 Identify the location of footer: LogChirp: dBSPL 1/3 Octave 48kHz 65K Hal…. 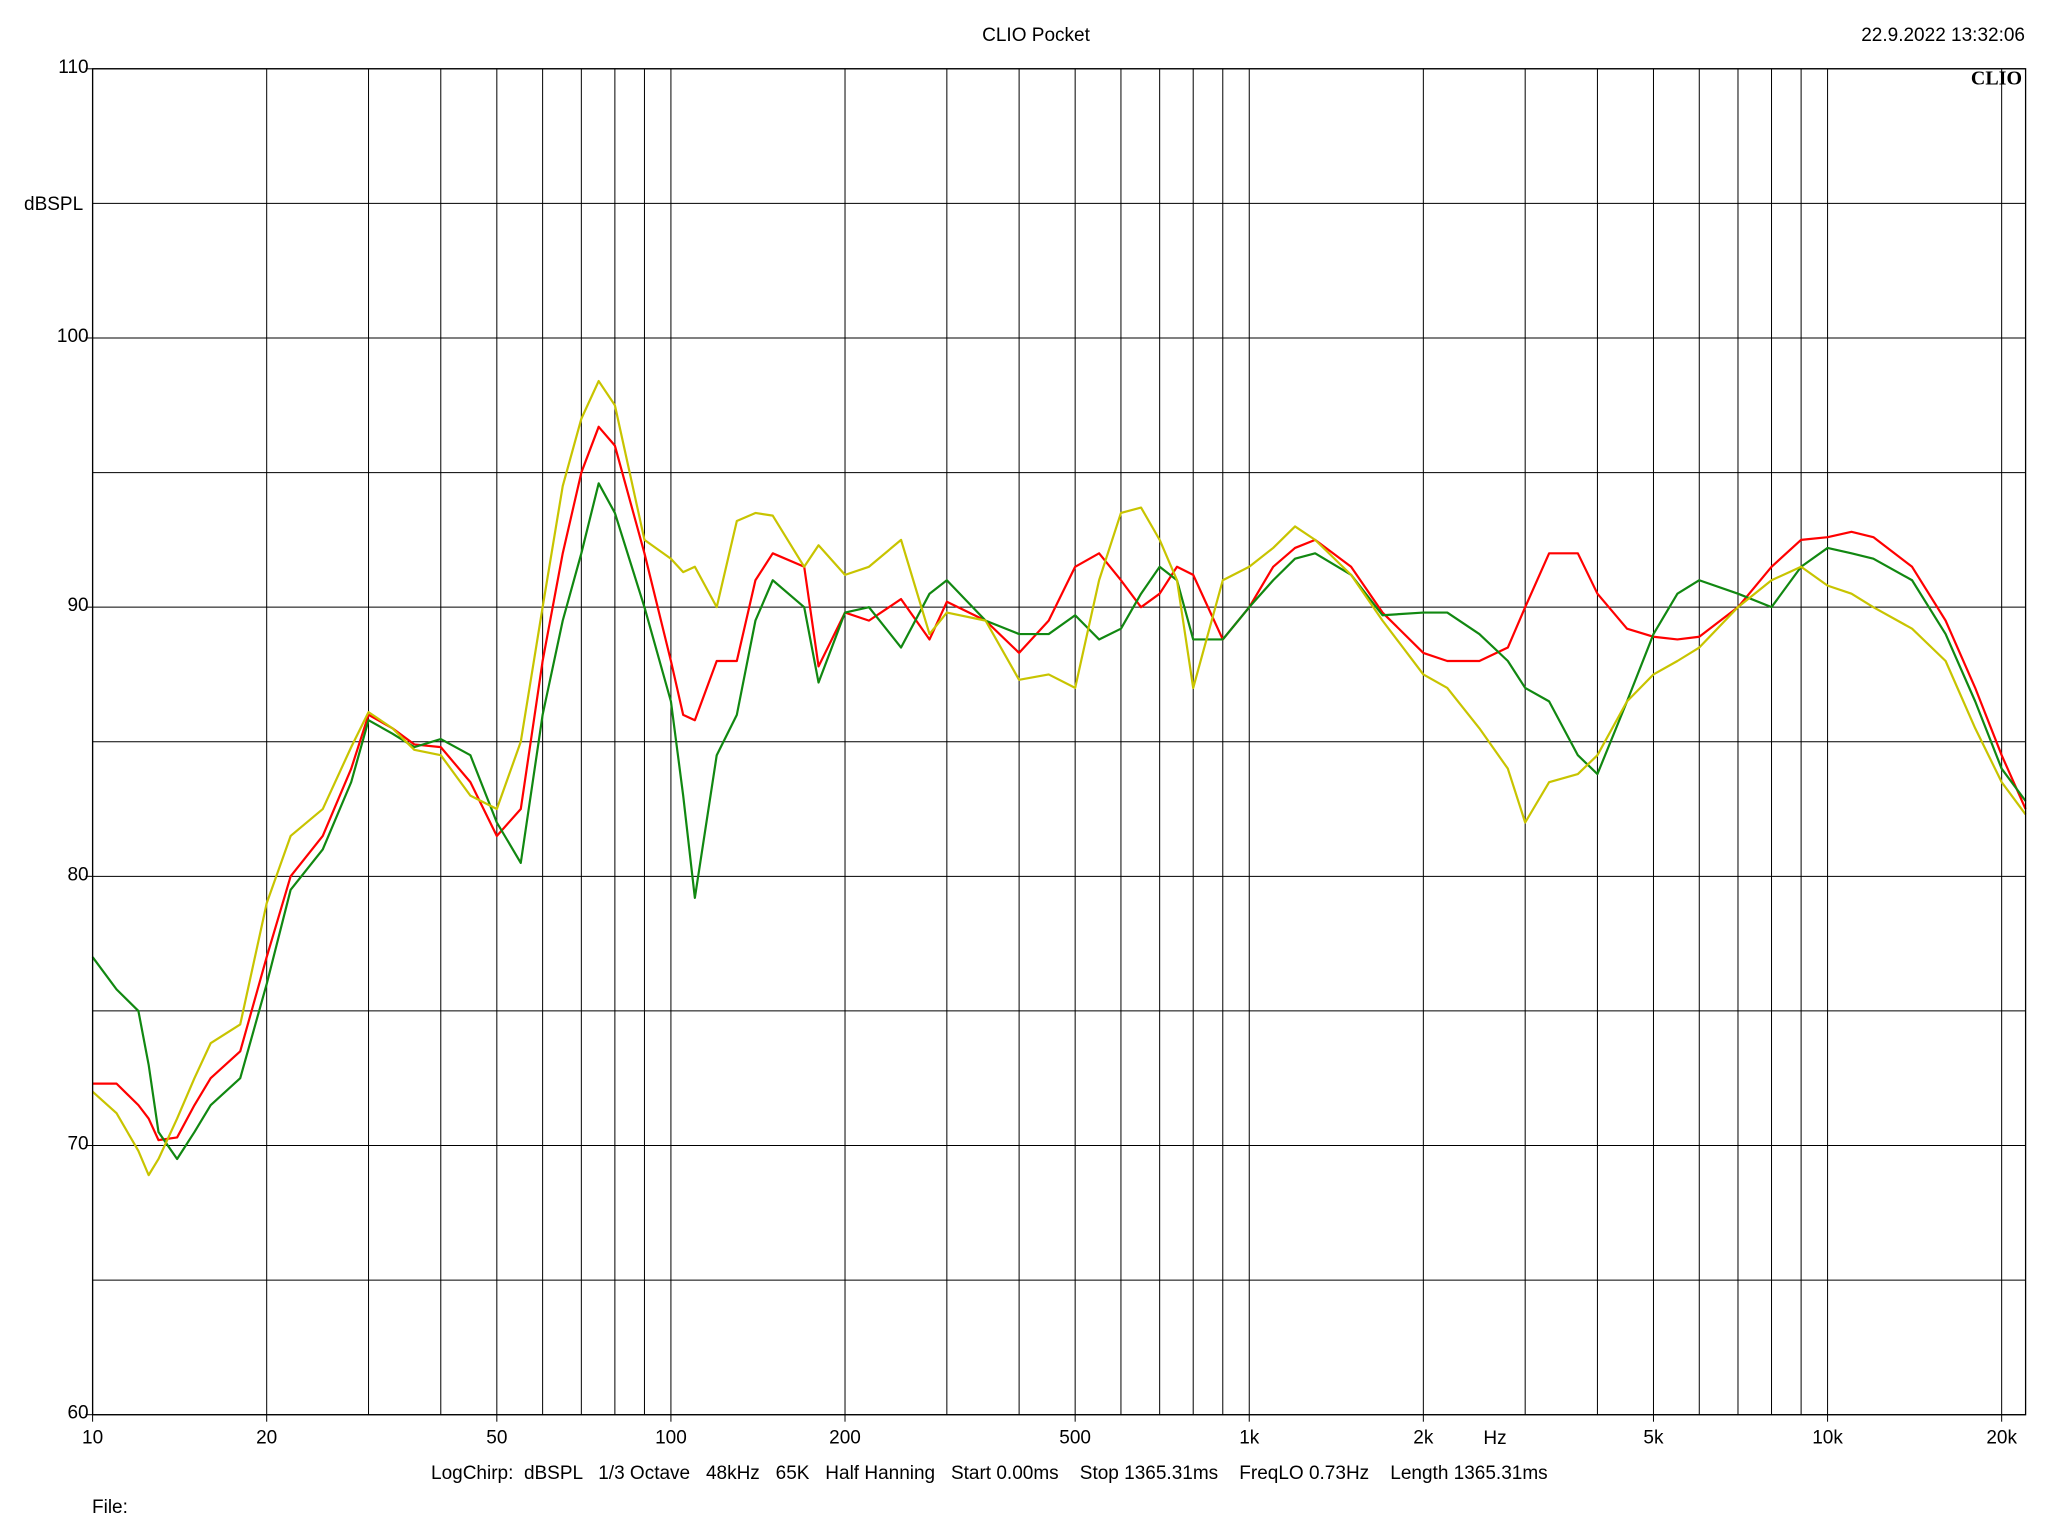
(989, 1473).